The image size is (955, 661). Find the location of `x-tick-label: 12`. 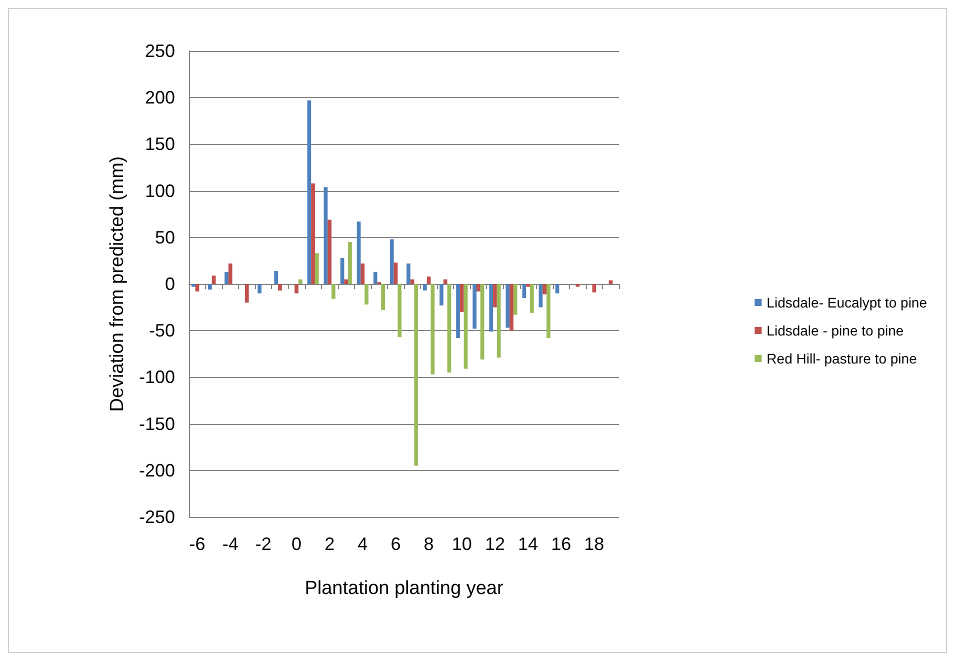

x-tick-label: 12 is located at coordinates (494, 544).